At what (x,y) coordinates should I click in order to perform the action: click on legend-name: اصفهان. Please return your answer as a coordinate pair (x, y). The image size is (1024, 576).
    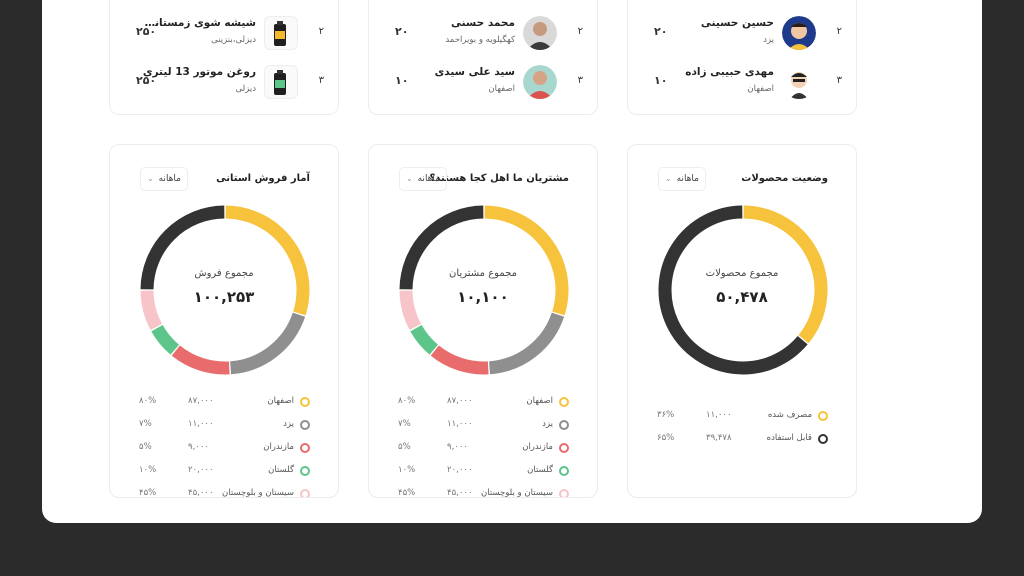
    Looking at the image, I should click on (280, 401).